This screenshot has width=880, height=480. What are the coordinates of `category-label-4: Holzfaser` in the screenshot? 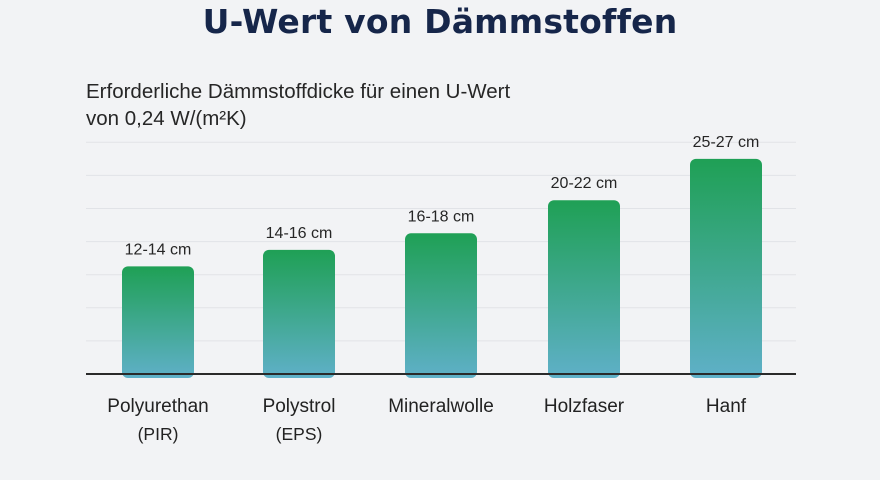 It's located at (584, 406).